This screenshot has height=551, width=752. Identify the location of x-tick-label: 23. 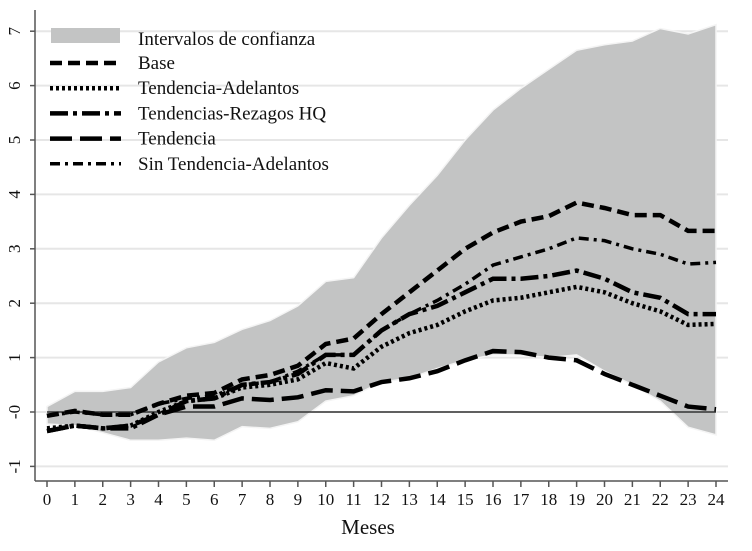
(688, 499).